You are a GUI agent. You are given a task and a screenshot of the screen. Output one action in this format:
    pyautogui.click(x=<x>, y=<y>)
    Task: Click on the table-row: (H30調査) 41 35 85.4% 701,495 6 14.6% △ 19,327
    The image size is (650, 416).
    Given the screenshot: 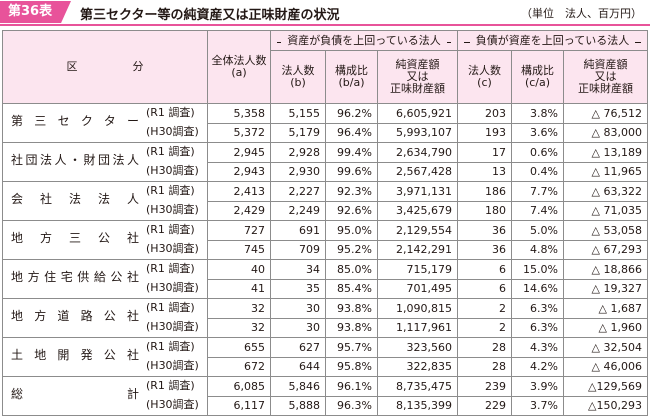 What is the action you would take?
    pyautogui.click(x=325, y=288)
    